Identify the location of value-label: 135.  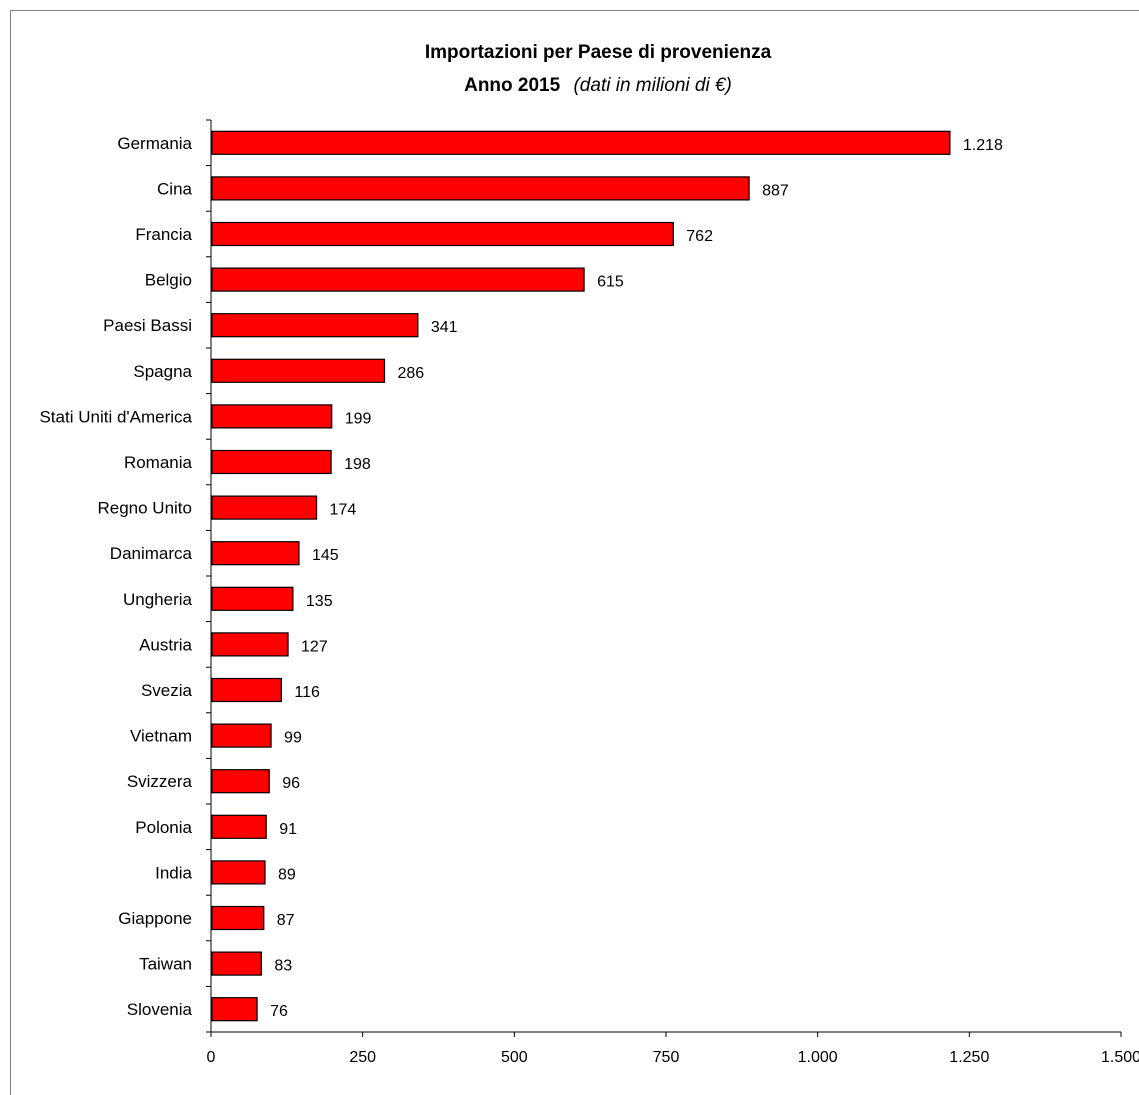
(319, 601).